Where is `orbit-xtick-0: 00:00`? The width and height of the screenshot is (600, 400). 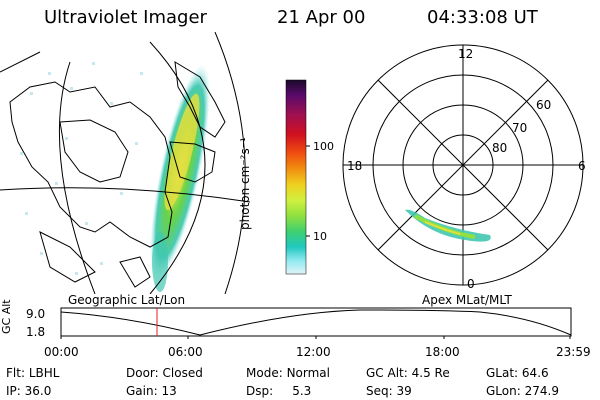
orbit-xtick-0: 00:00 is located at coordinates (61, 352).